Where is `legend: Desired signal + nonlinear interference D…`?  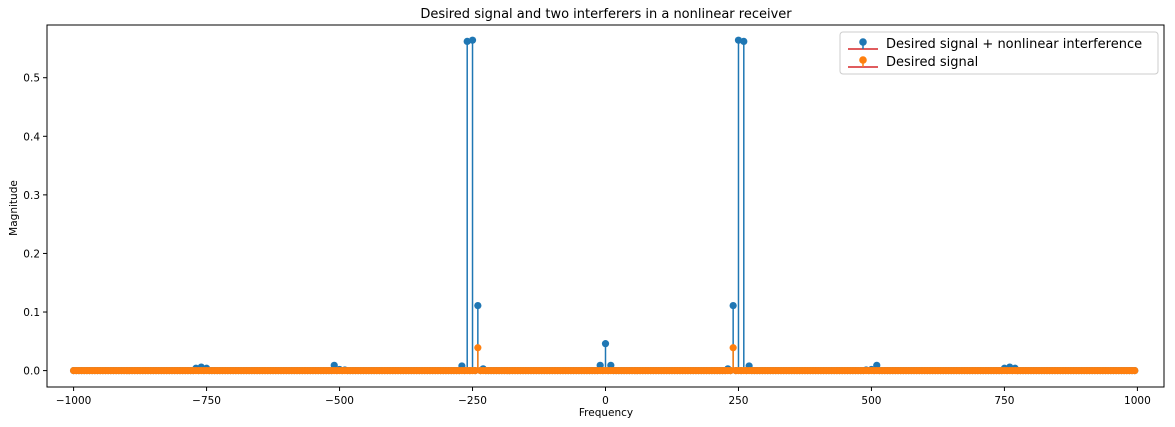
legend: Desired signal + nonlinear interference D… is located at coordinates (999, 53).